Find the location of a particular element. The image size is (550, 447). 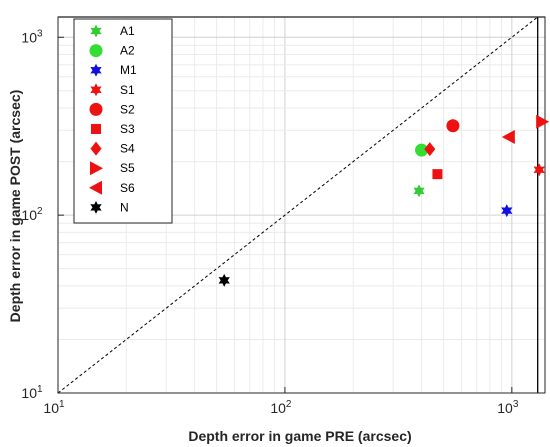

data-point-s6 is located at coordinates (508, 136).